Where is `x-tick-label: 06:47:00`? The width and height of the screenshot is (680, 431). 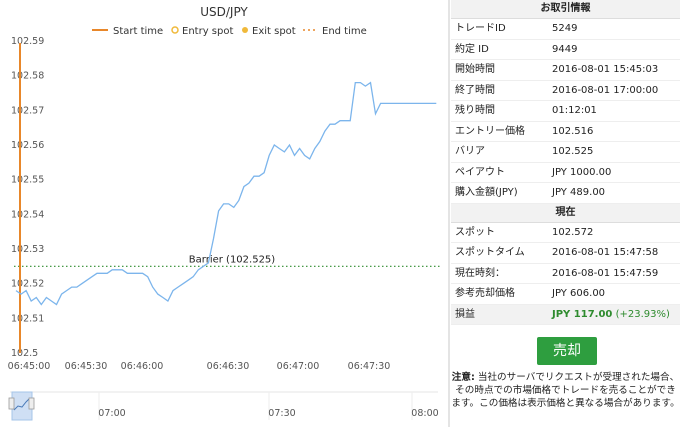
x-tick-label: 06:47:00 is located at coordinates (298, 366).